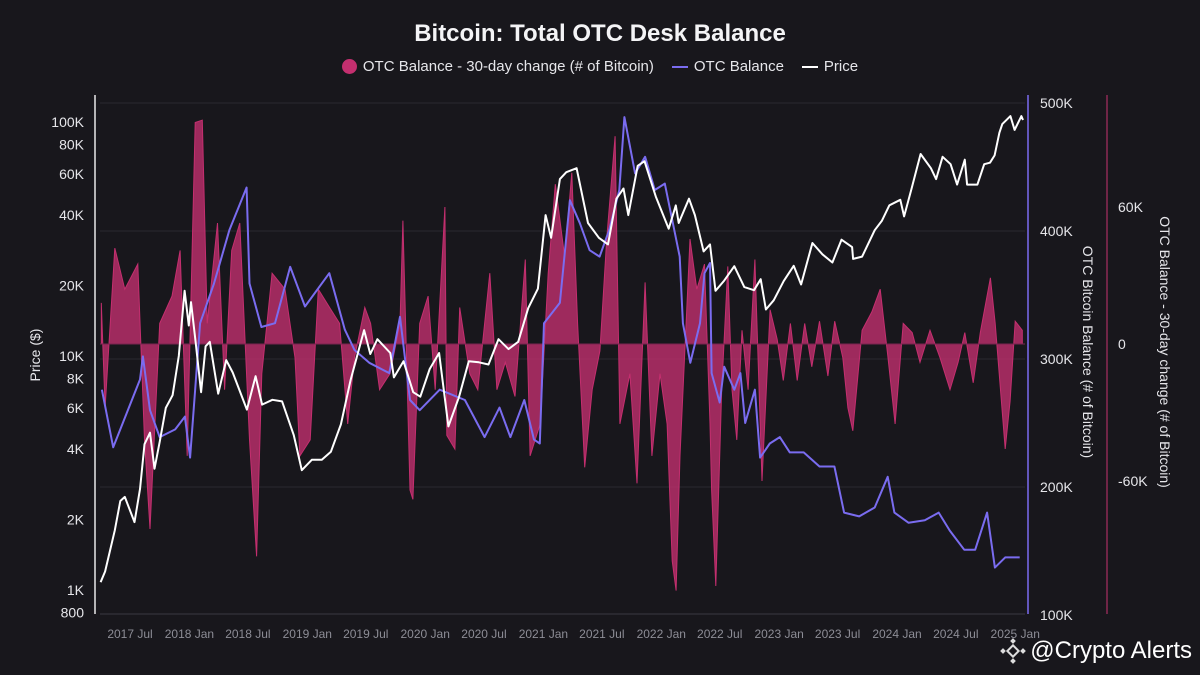  What do you see at coordinates (955, 634) in the screenshot?
I see `x-tick-label: 2024 Jul` at bounding box center [955, 634].